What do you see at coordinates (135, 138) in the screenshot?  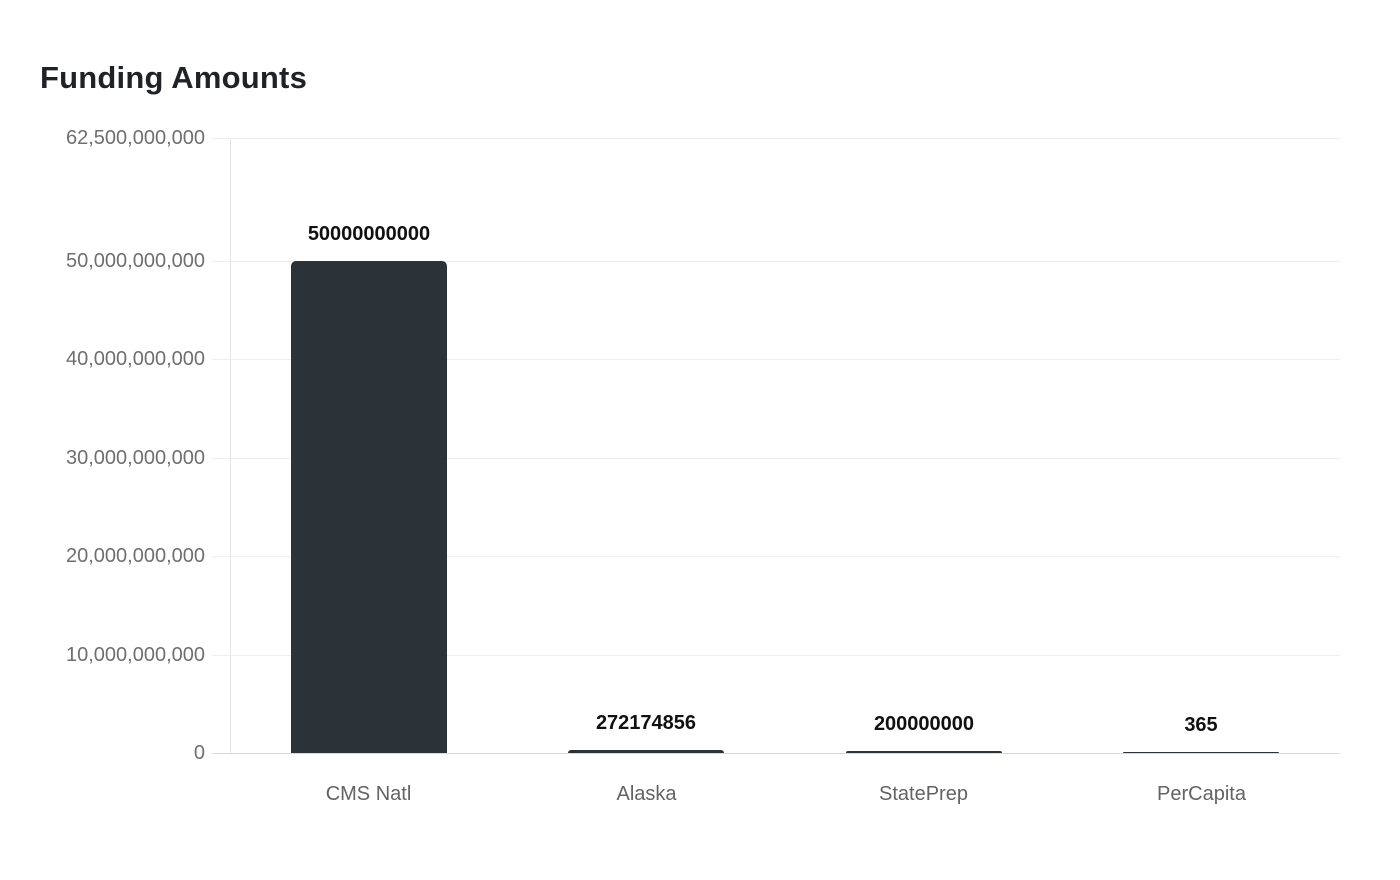 I see `y-tick-label: 62,500,000,000` at bounding box center [135, 138].